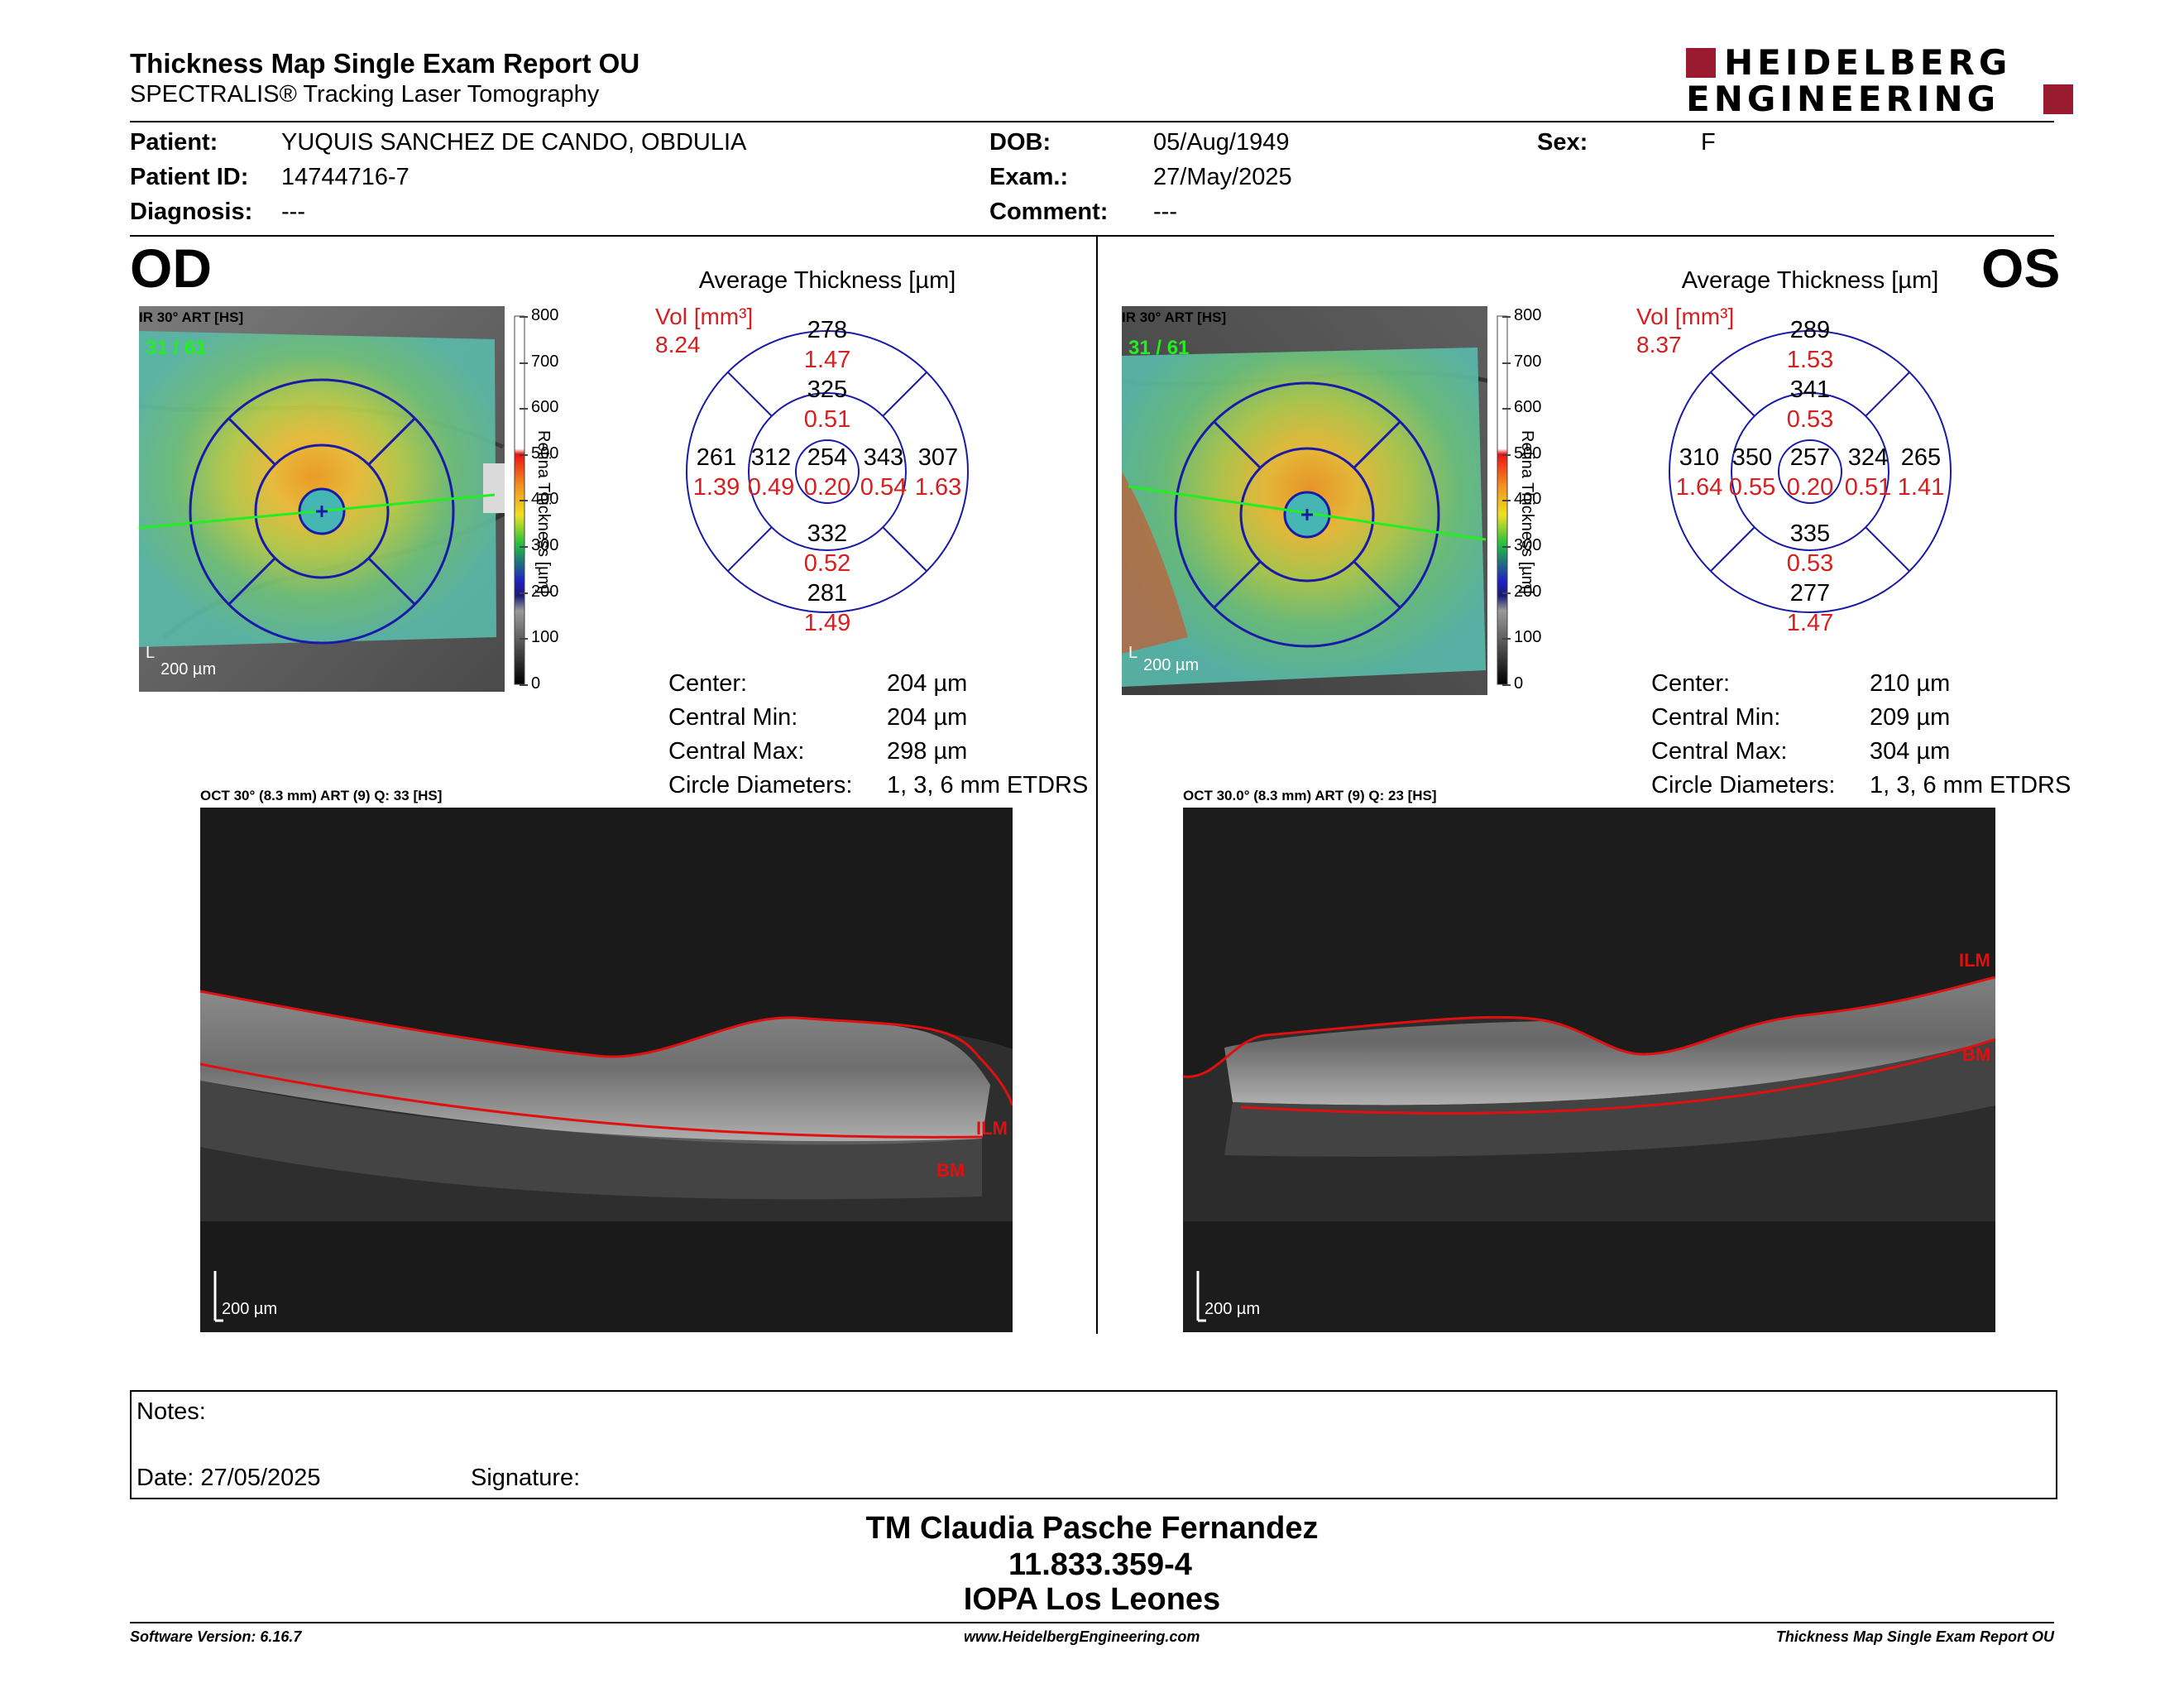  I want to click on os-inner-left-vol: 0.55, so click(1752, 487).